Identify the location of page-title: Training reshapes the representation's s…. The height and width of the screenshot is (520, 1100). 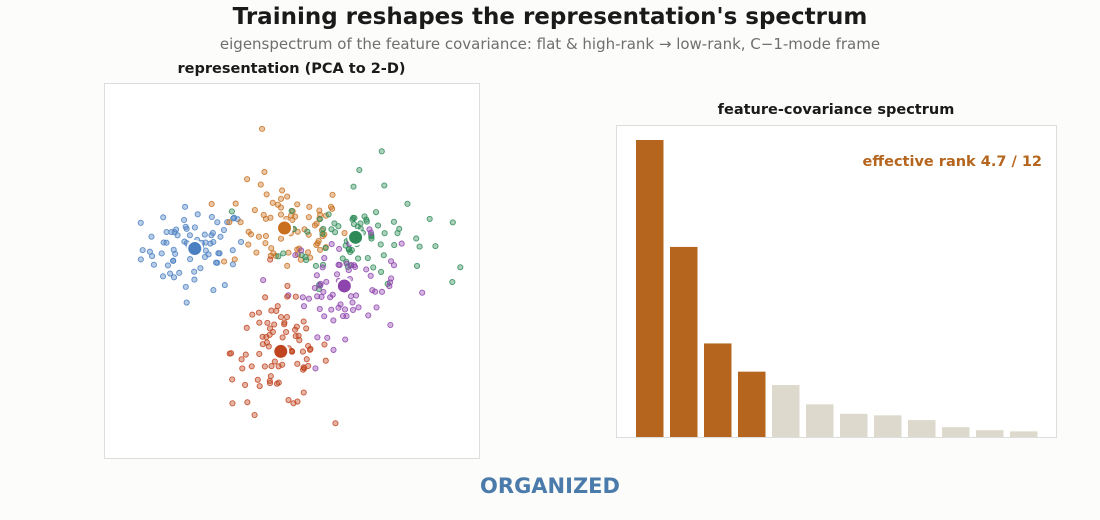
(550, 17).